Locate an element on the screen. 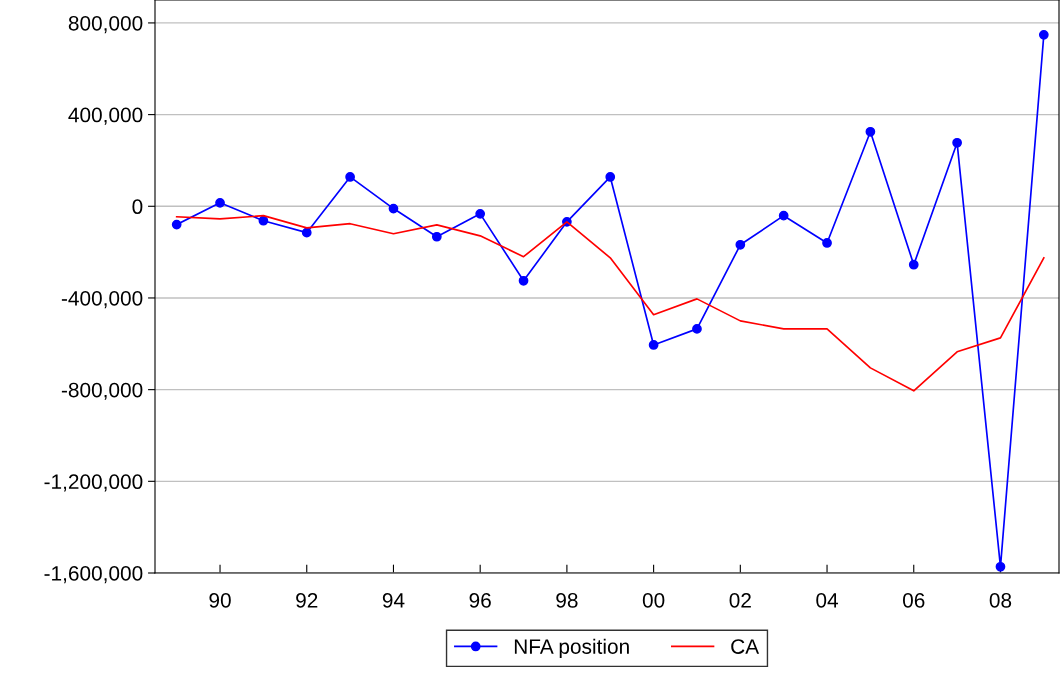  y-tick-label: -800,000 is located at coordinates (102, 391).